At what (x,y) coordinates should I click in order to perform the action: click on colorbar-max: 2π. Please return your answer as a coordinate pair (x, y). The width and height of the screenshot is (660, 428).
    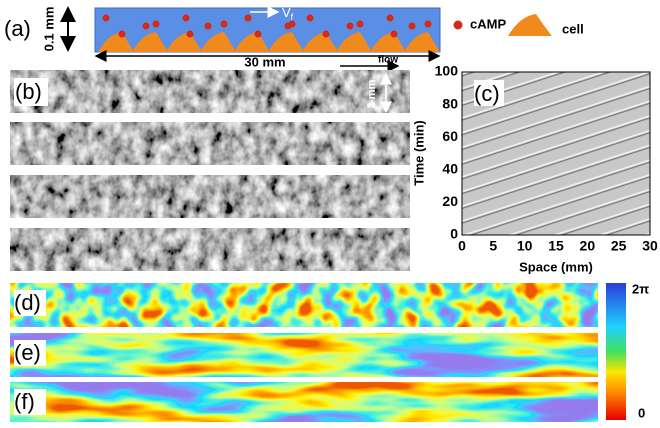
    Looking at the image, I should click on (640, 288).